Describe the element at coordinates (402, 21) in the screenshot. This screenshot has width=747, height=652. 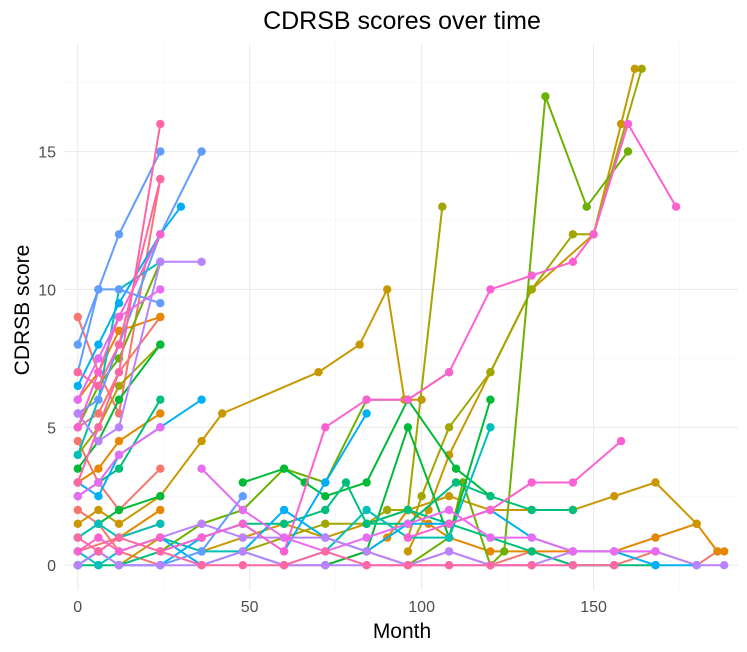
I see `chart-title: CDRSB scores over time` at that location.